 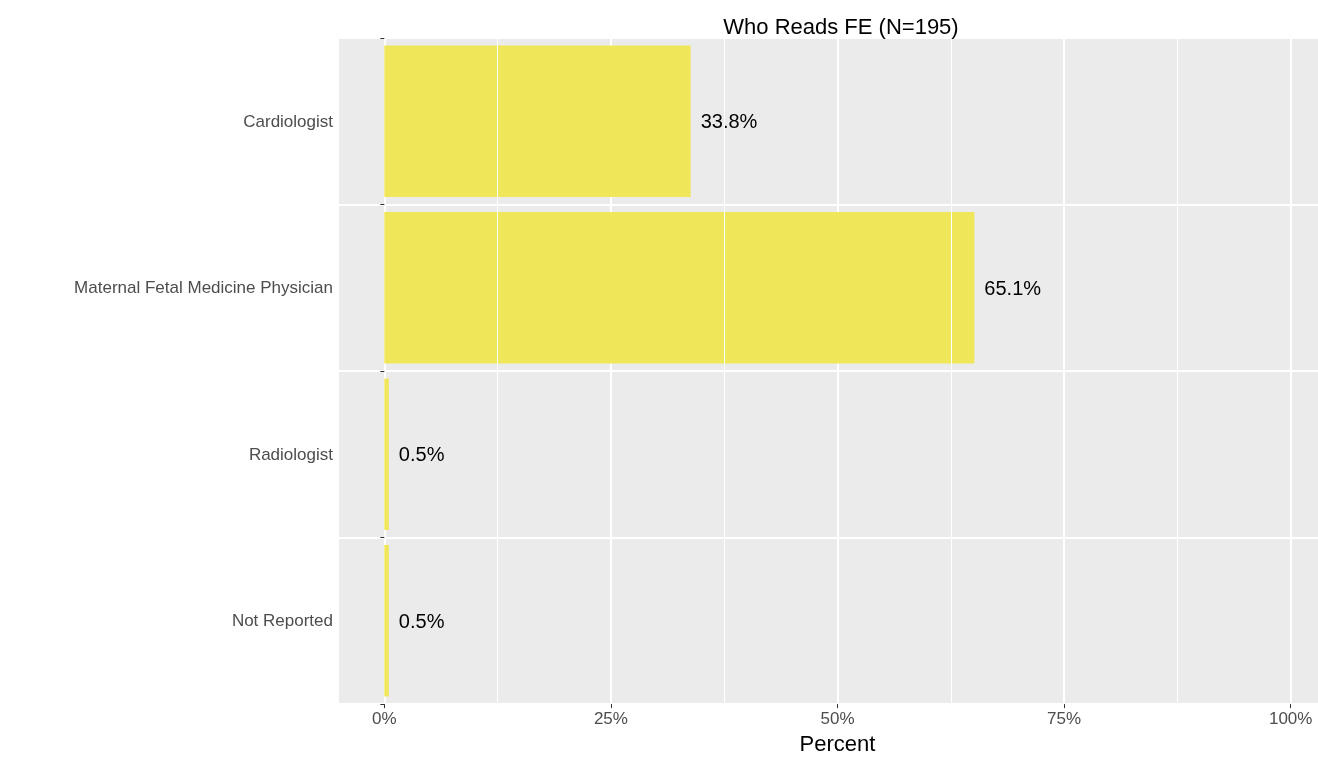 What do you see at coordinates (282, 621) in the screenshot?
I see `y-tick-label: Not Reported` at bounding box center [282, 621].